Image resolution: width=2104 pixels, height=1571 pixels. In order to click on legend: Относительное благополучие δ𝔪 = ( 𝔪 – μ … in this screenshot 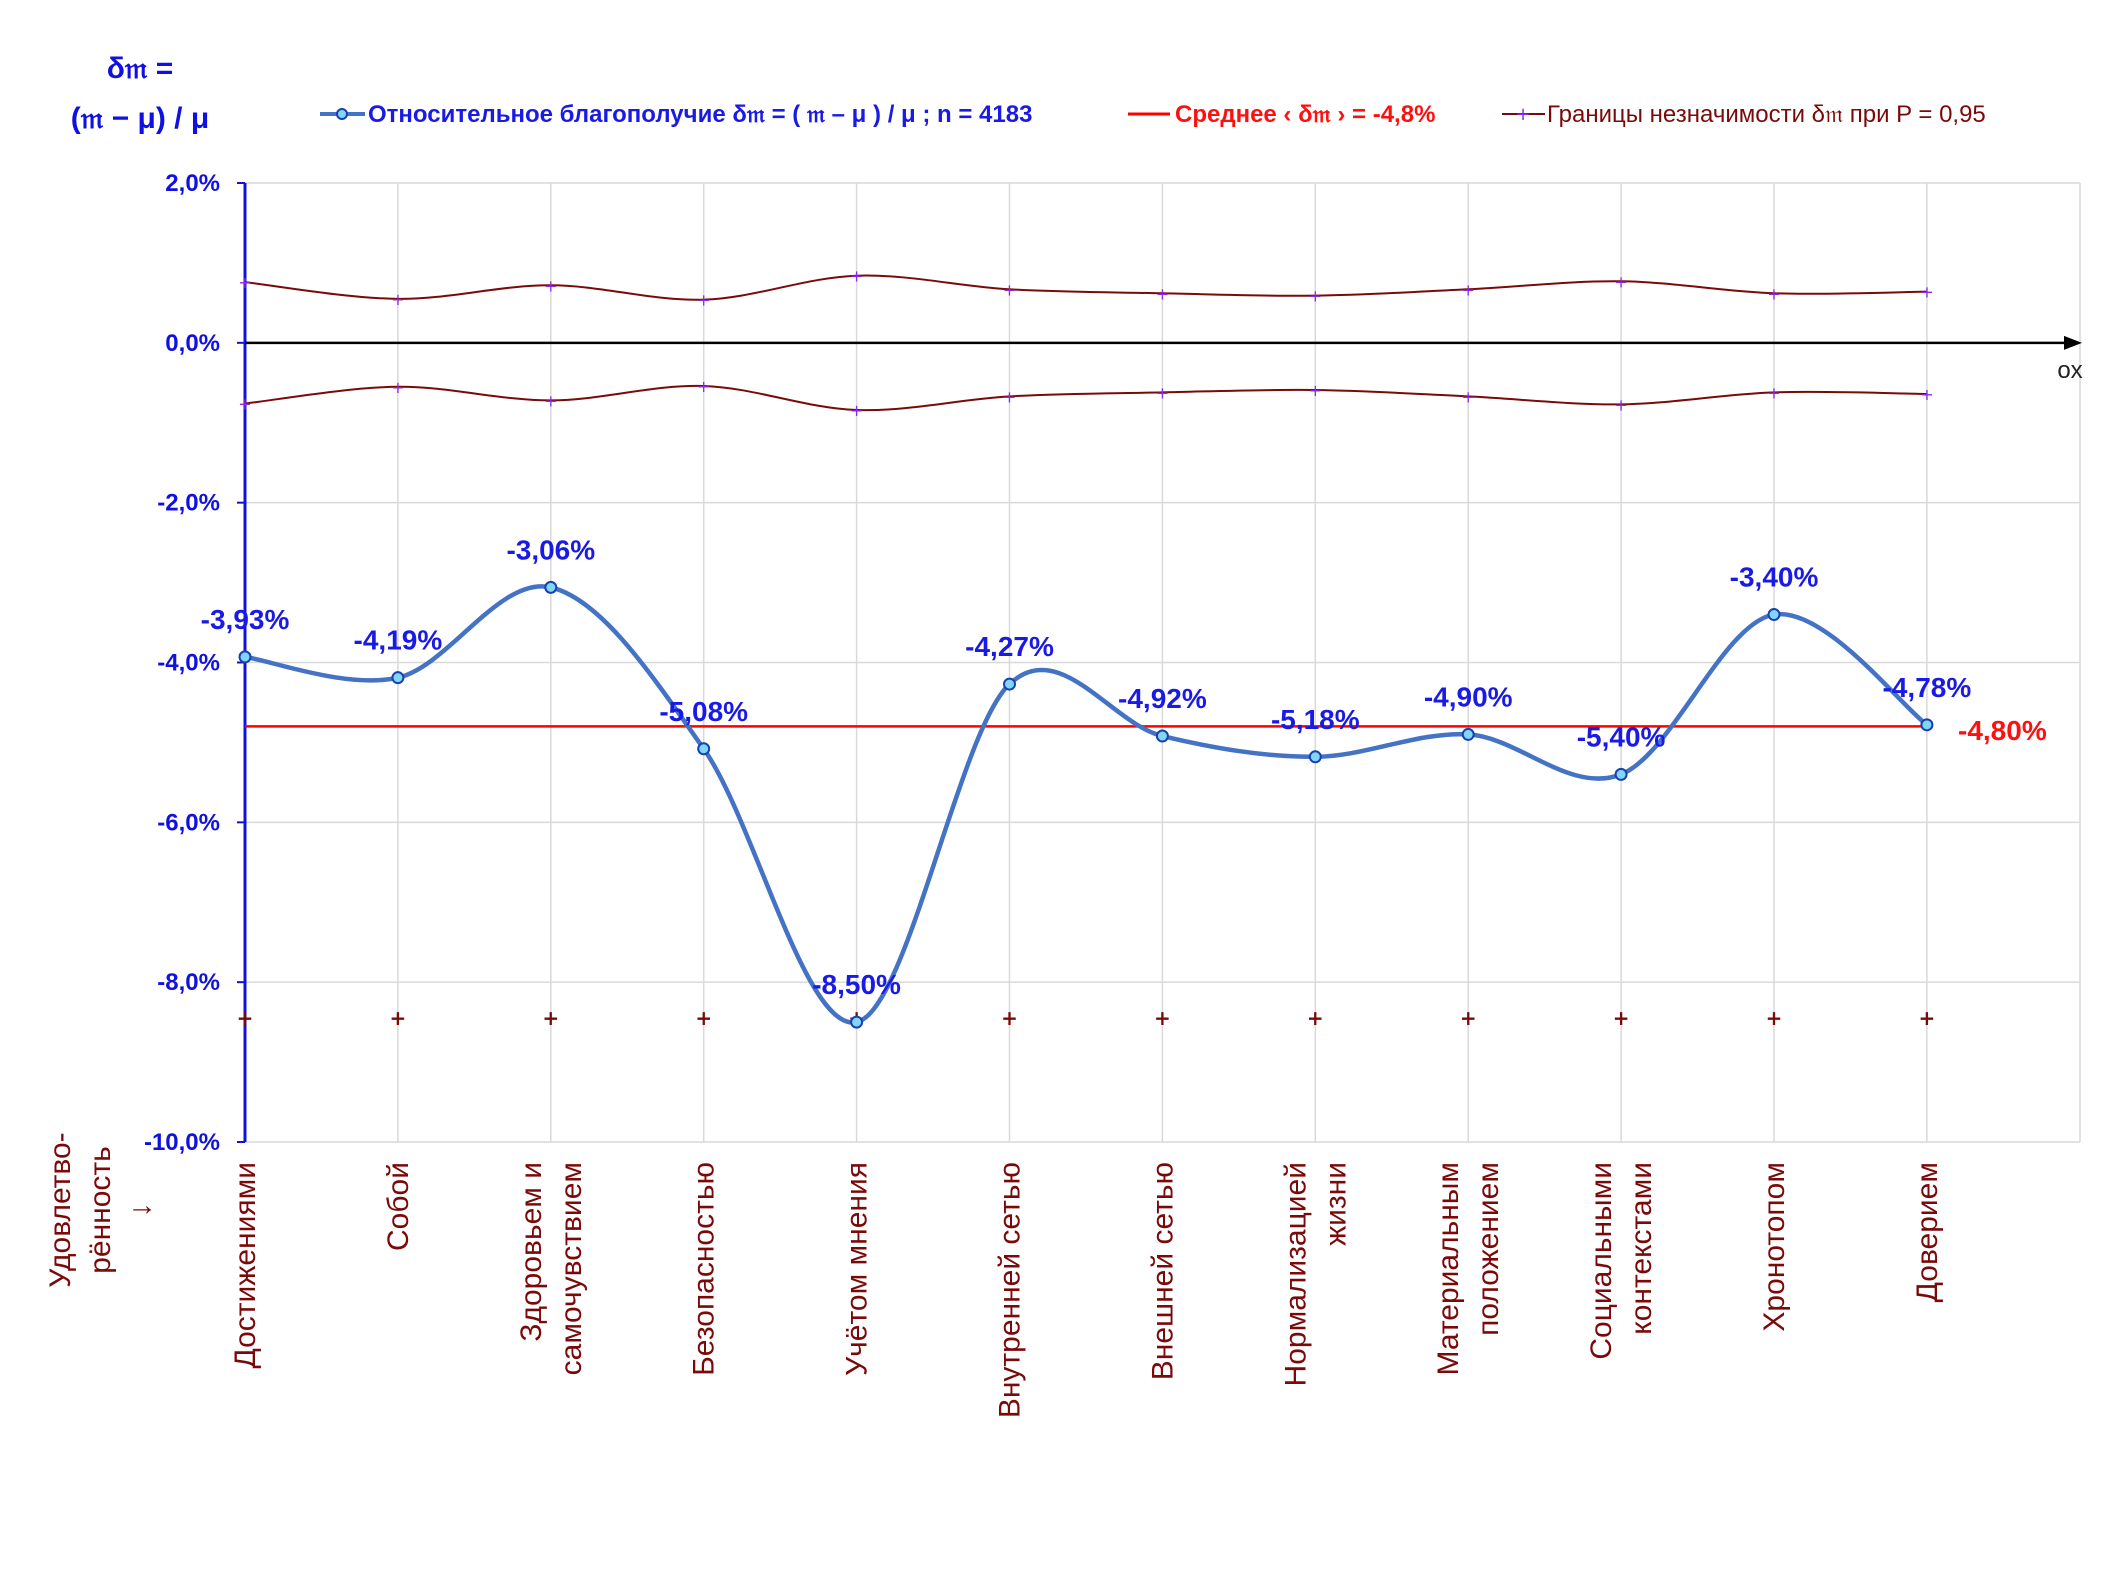, I will do `click(1153, 114)`.